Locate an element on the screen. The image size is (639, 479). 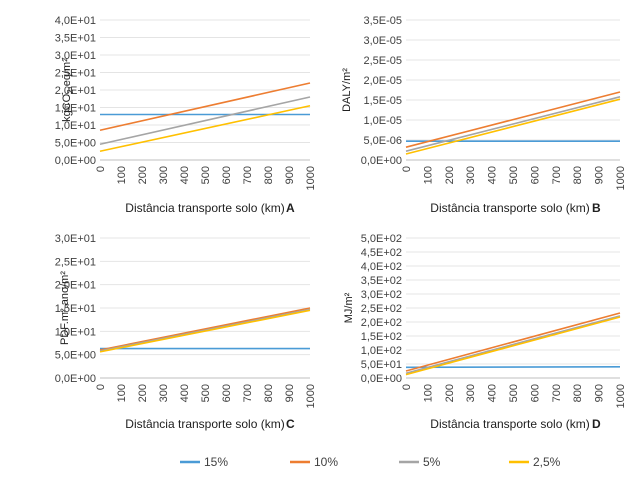
y-axis-label: kgCO2,eq/m² is located at coordinates (68, 90).